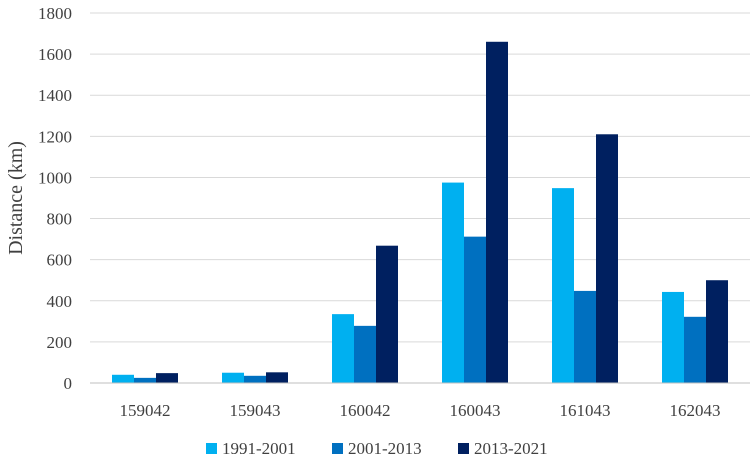 The image size is (754, 464). What do you see at coordinates (365, 410) in the screenshot?
I see `x-tick-label: 160042` at bounding box center [365, 410].